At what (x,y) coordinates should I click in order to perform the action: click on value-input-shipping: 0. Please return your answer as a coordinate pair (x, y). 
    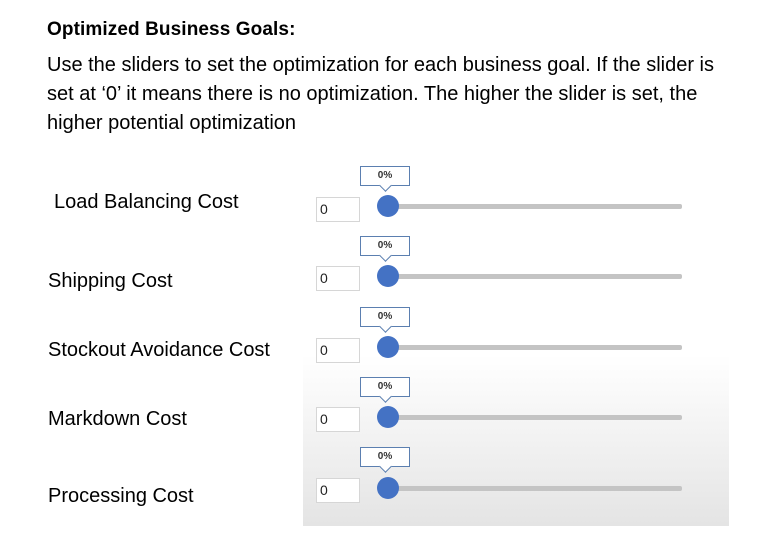
    Looking at the image, I should click on (338, 278).